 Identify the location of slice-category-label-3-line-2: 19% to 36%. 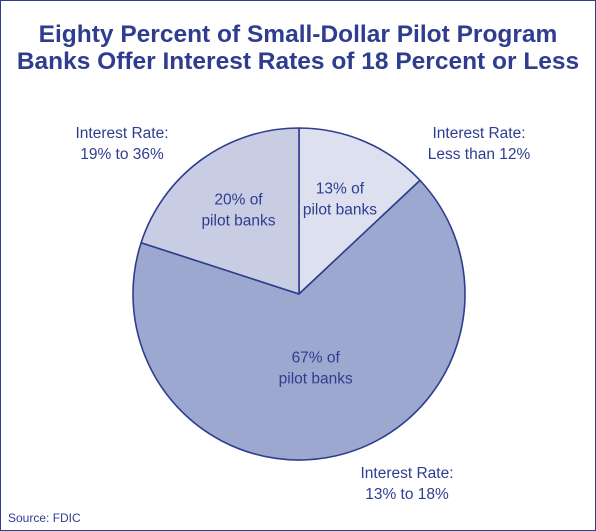
(122, 154).